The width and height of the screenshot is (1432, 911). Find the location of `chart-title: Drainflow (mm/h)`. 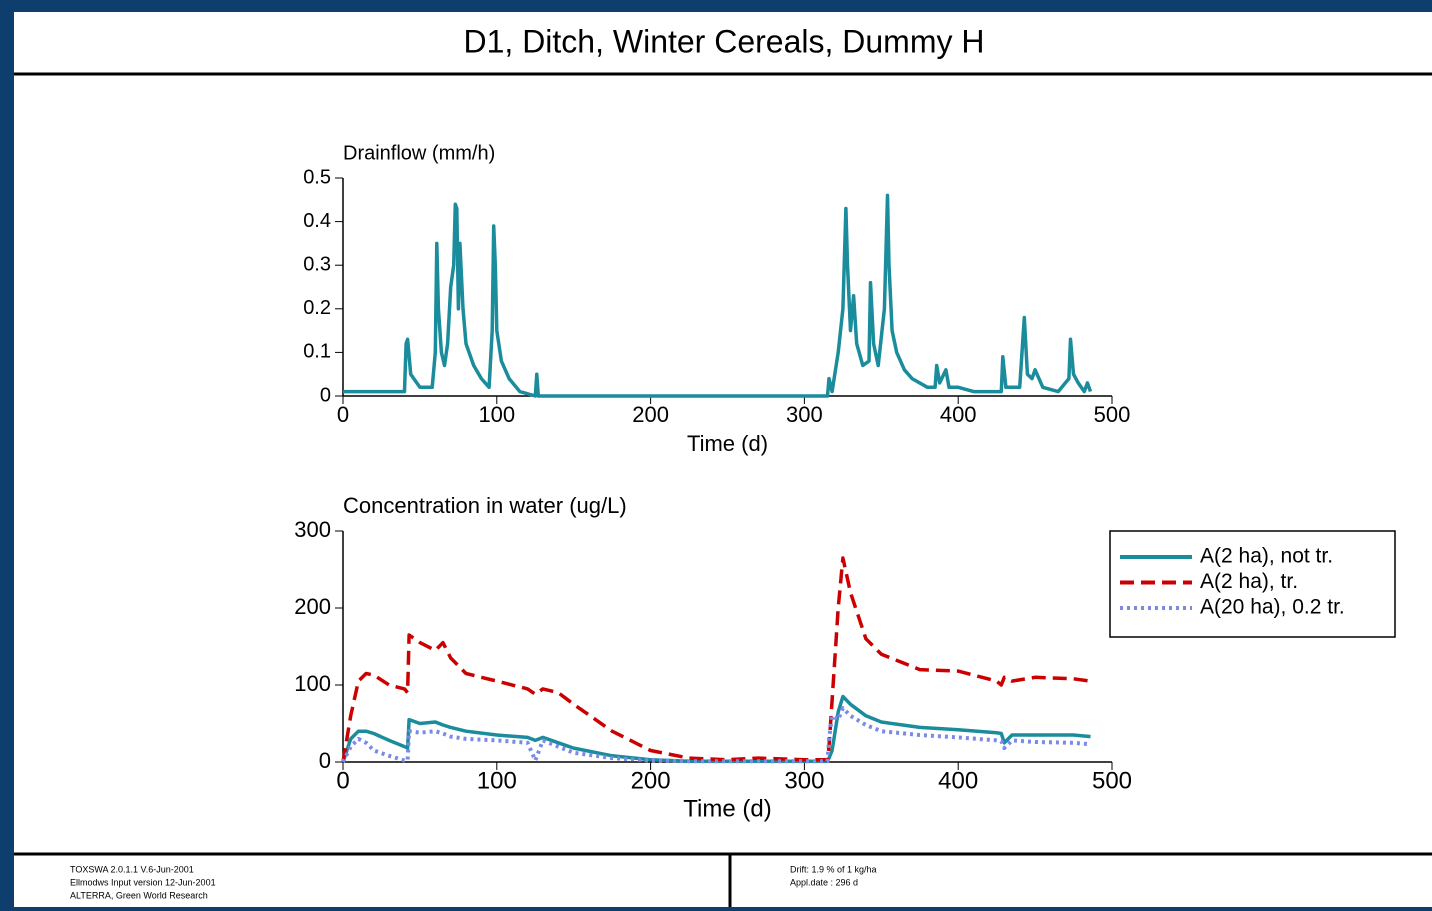

chart-title: Drainflow (mm/h) is located at coordinates (419, 153).